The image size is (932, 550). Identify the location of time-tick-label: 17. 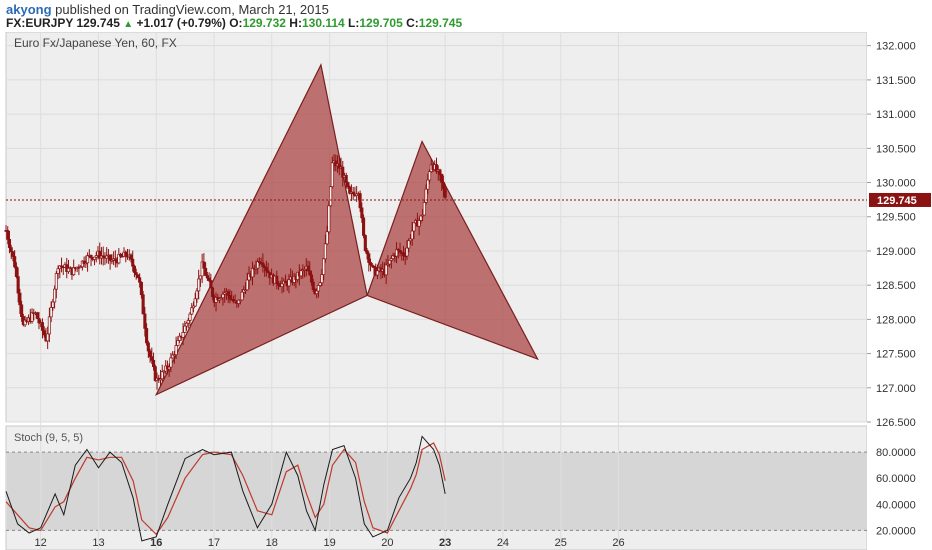
(214, 543).